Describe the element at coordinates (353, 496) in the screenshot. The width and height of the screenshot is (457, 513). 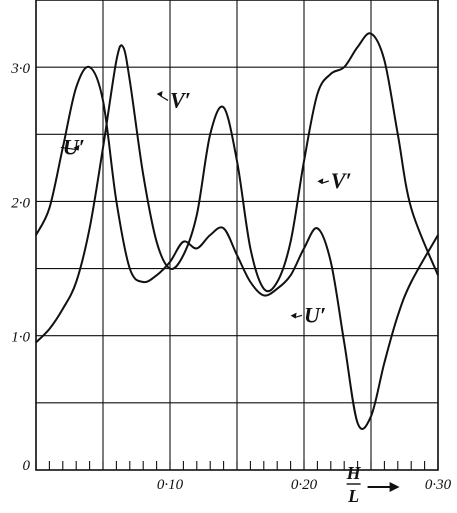
I see `x-axis-label-denominator: L` at that location.